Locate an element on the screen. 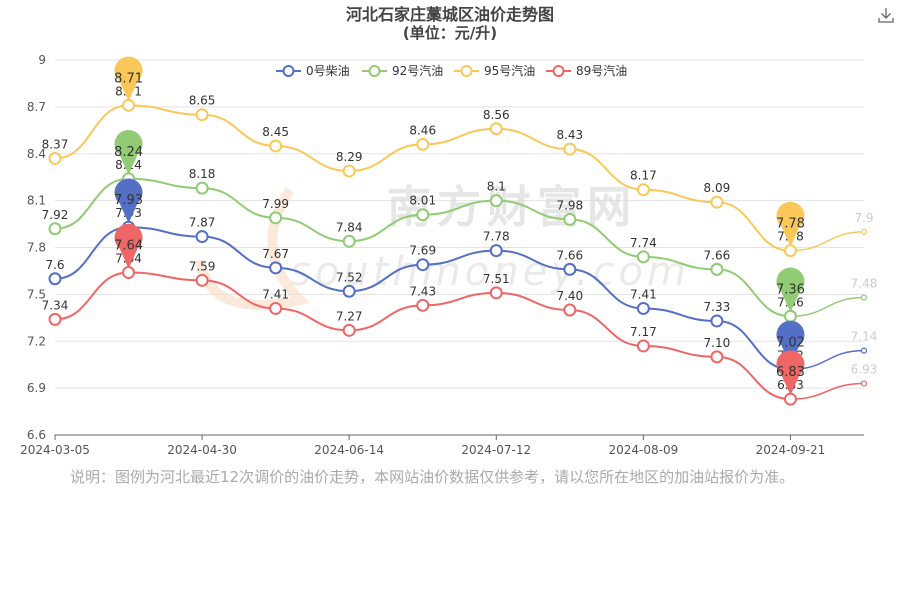 The height and width of the screenshot is (600, 900). legend-label: 89号汽油 is located at coordinates (601, 70).